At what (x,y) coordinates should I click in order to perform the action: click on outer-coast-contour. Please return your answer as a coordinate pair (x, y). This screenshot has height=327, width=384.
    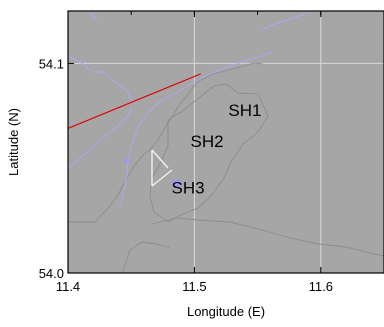
    Looking at the image, I should click on (100, 138).